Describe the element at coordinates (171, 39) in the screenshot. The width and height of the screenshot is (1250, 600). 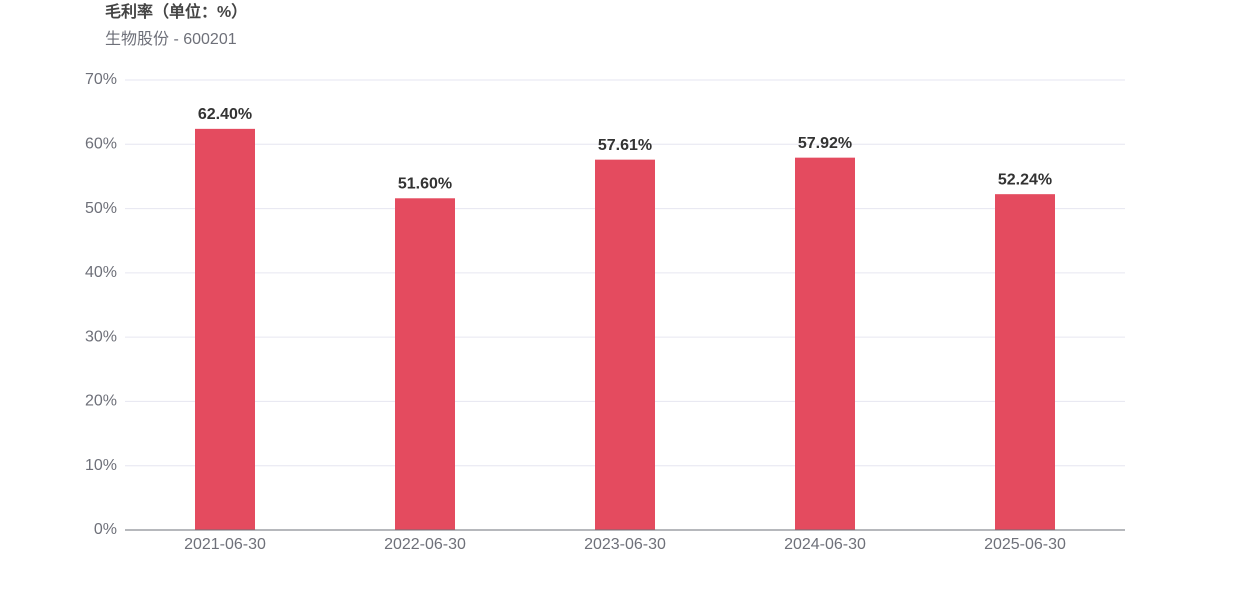
I see `chart-subtitle: 生物股份 - 600201` at that location.